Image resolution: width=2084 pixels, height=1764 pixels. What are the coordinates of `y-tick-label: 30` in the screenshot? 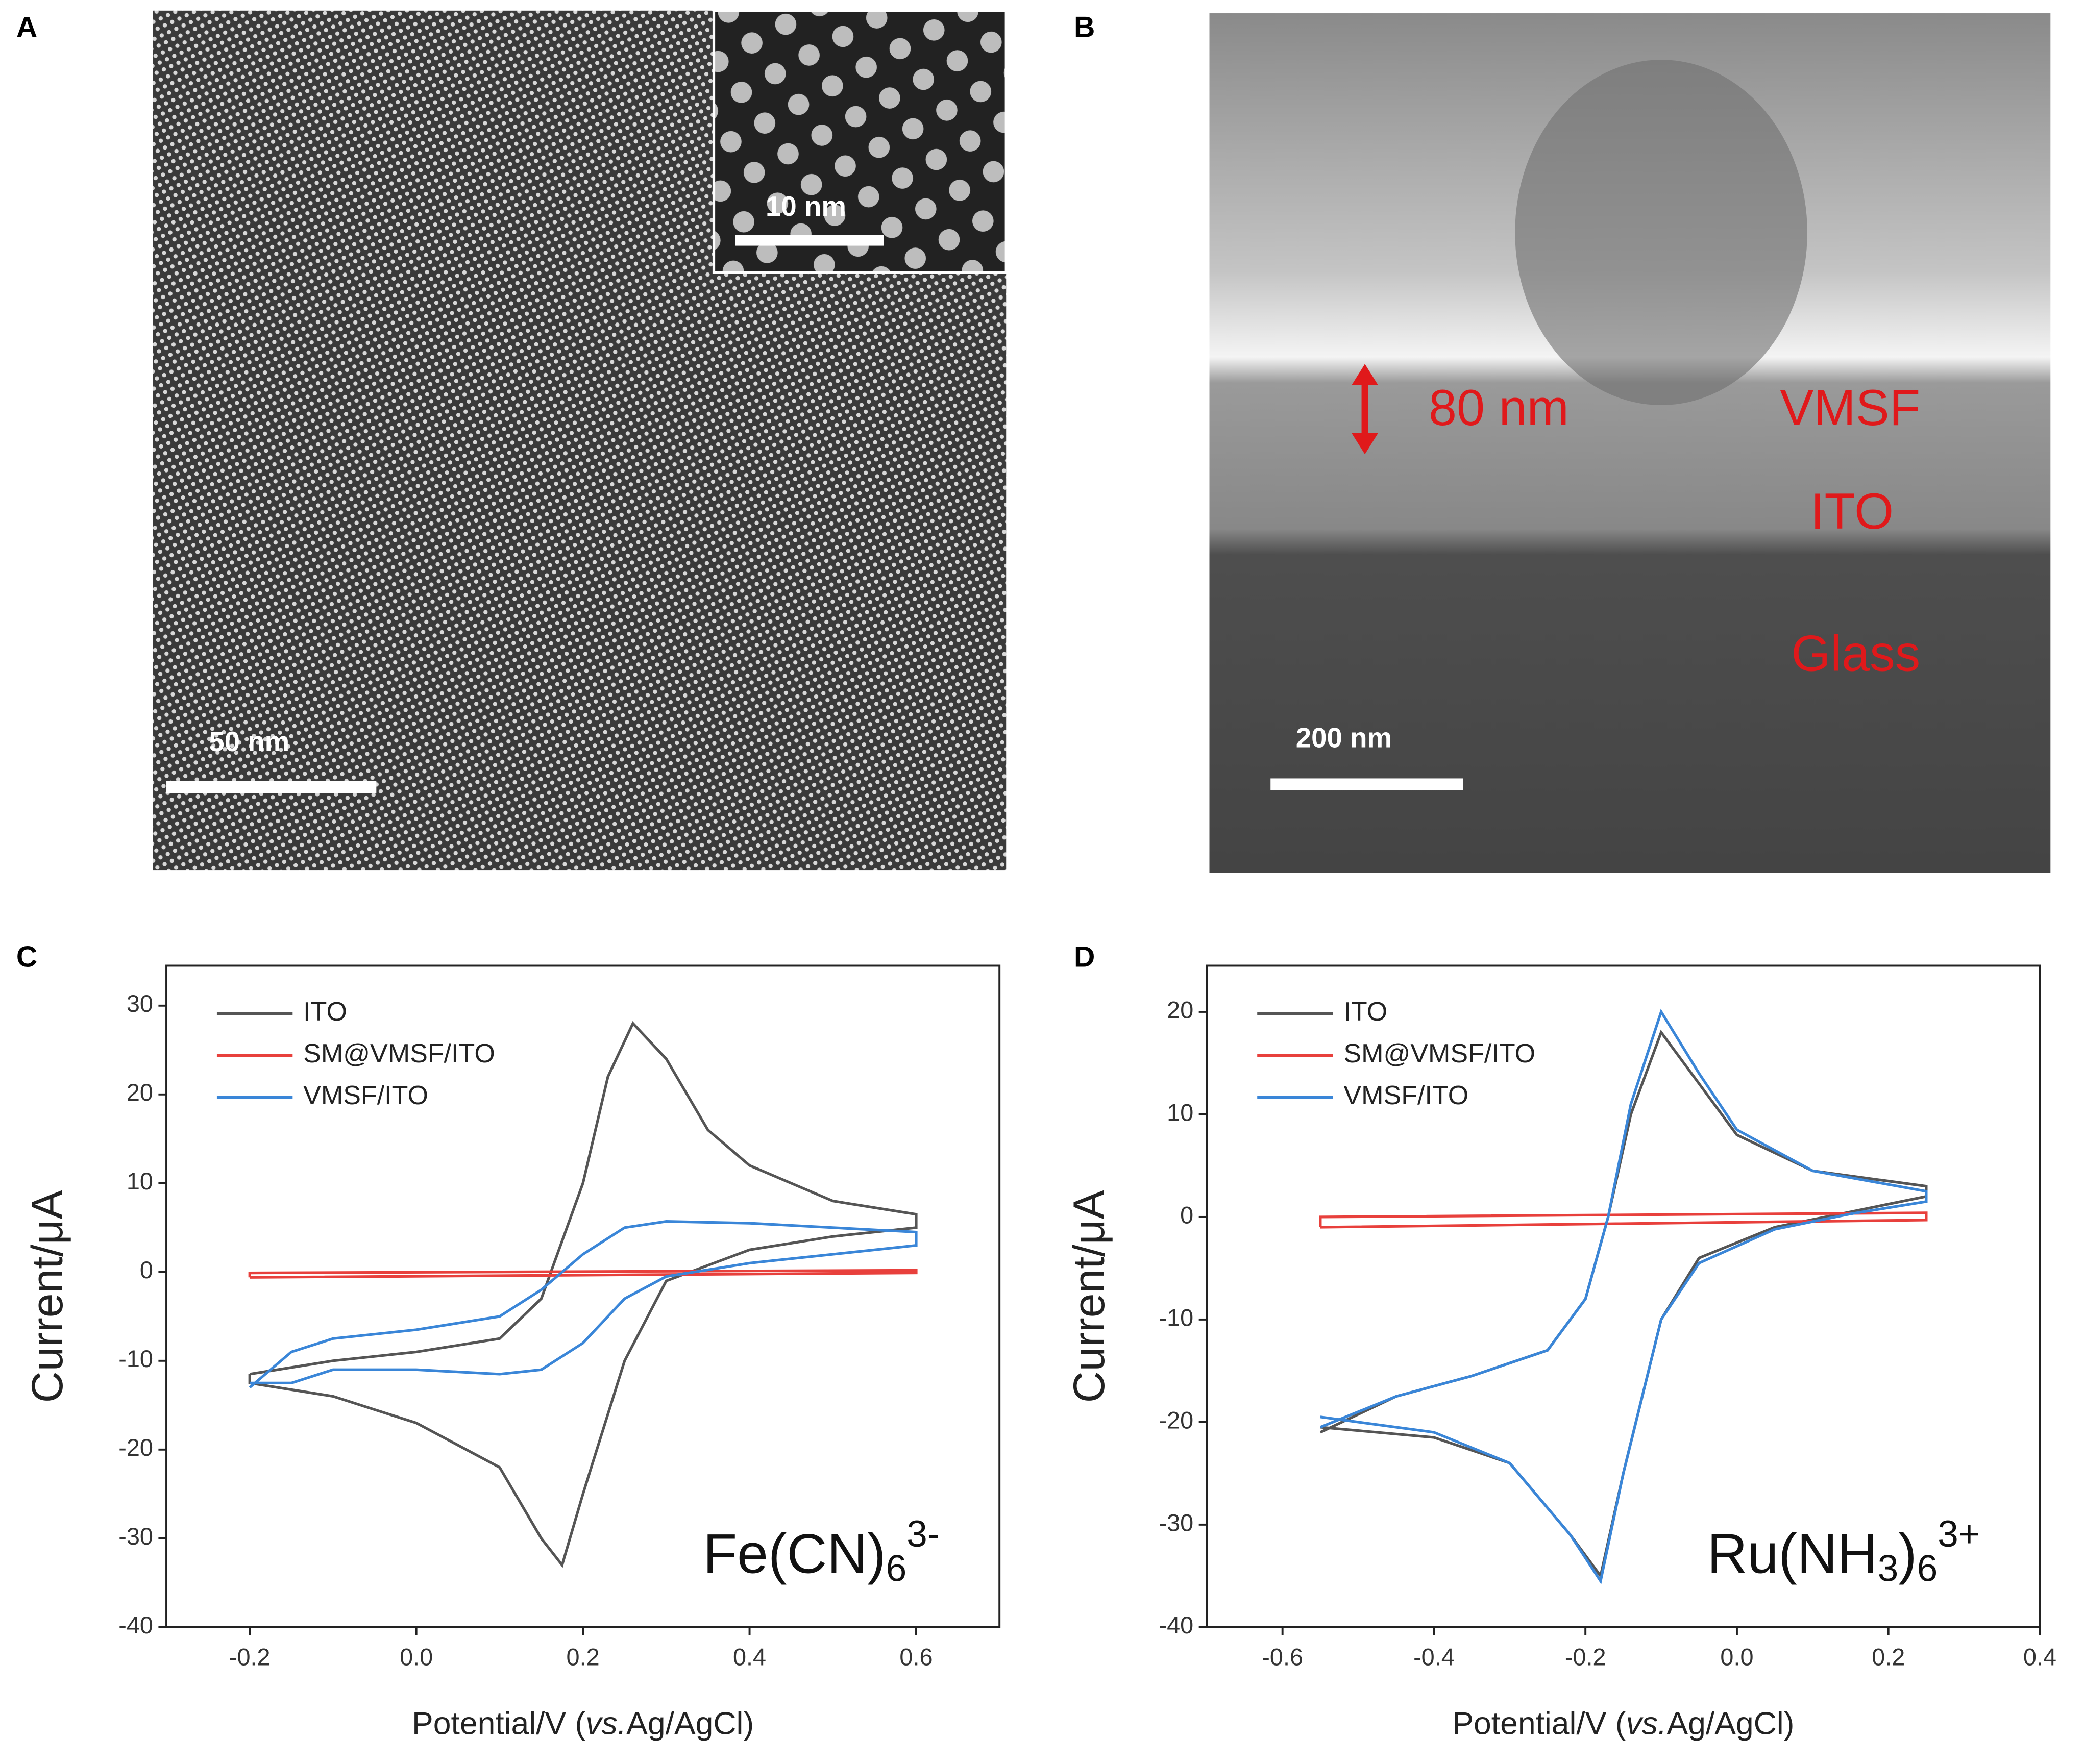 It's located at (140, 1003).